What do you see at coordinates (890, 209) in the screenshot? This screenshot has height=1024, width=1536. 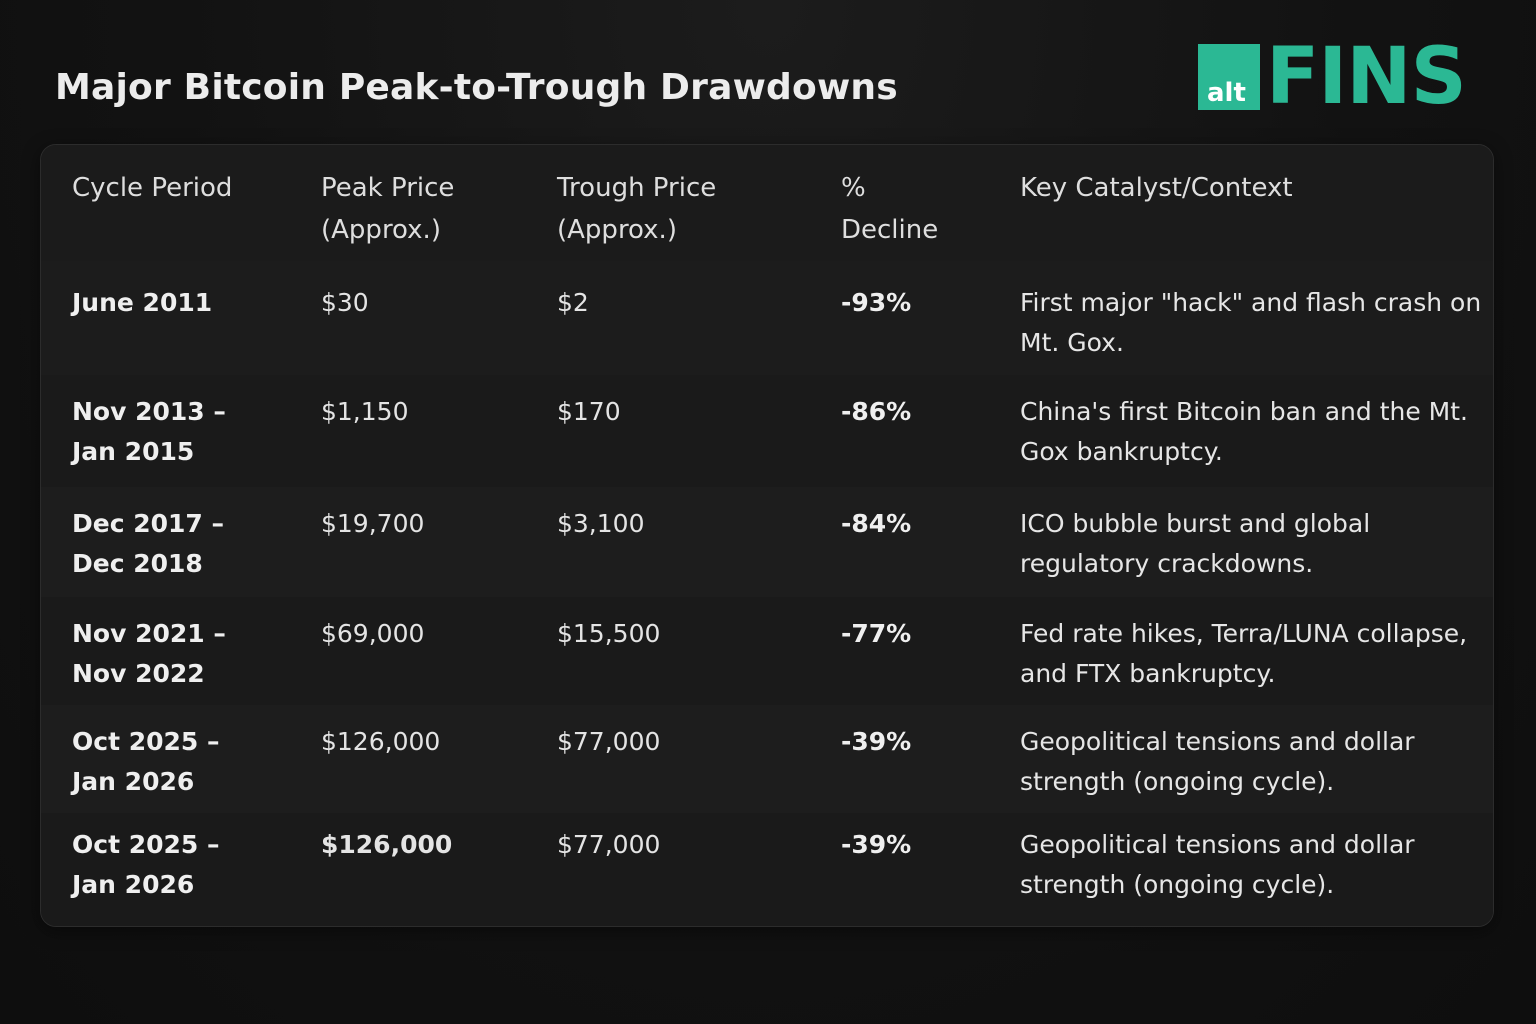 I see `column-header-decline: % Decline` at bounding box center [890, 209].